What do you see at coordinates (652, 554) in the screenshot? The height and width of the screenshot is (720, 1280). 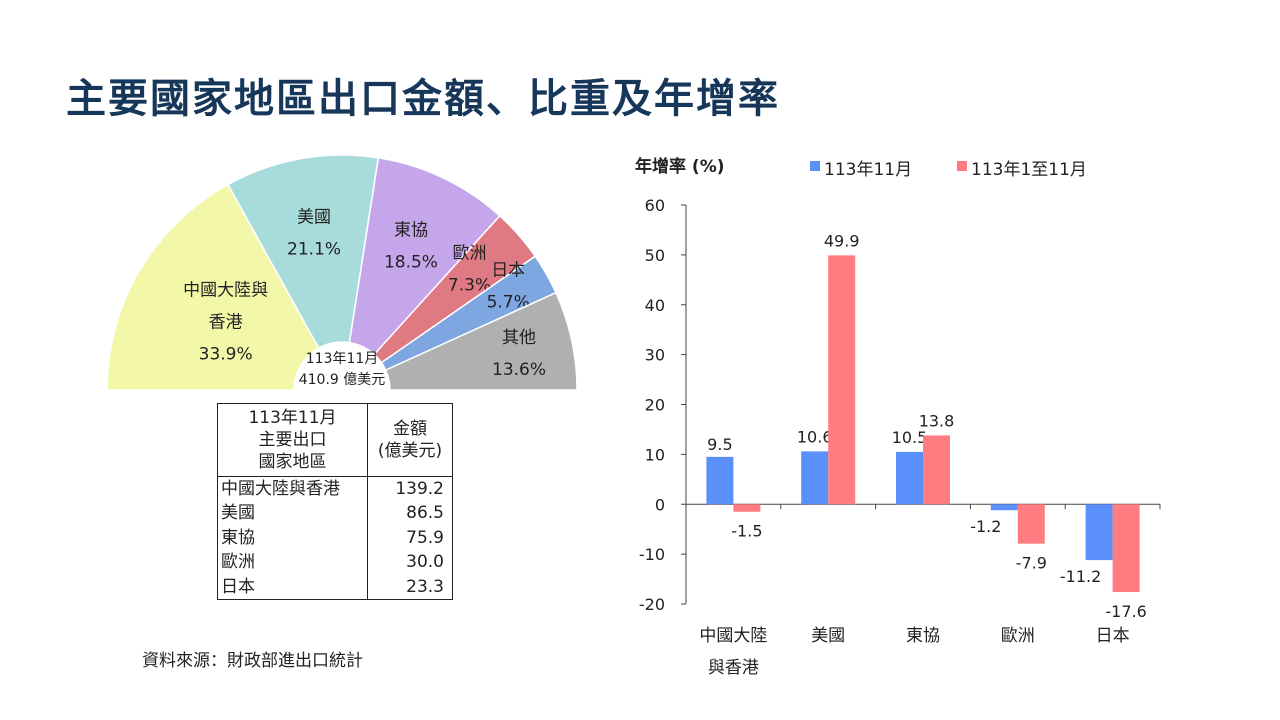 I see `y-axis-tick-label: -10` at bounding box center [652, 554].